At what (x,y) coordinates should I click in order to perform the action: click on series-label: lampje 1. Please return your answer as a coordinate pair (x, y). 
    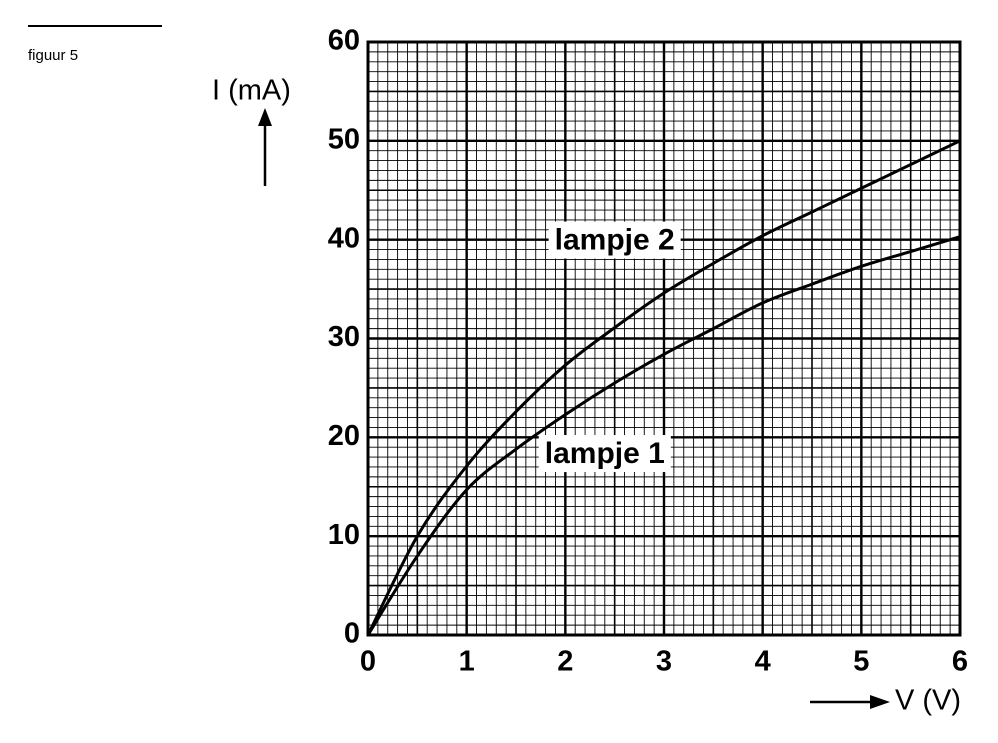
    Looking at the image, I should click on (605, 453).